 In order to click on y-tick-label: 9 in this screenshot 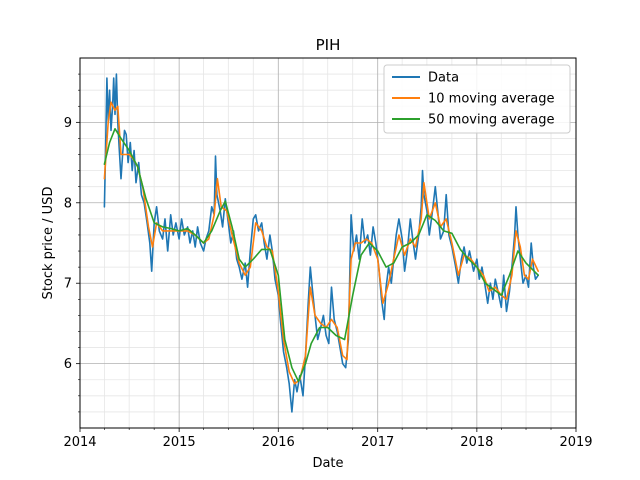, I will do `click(68, 123)`.